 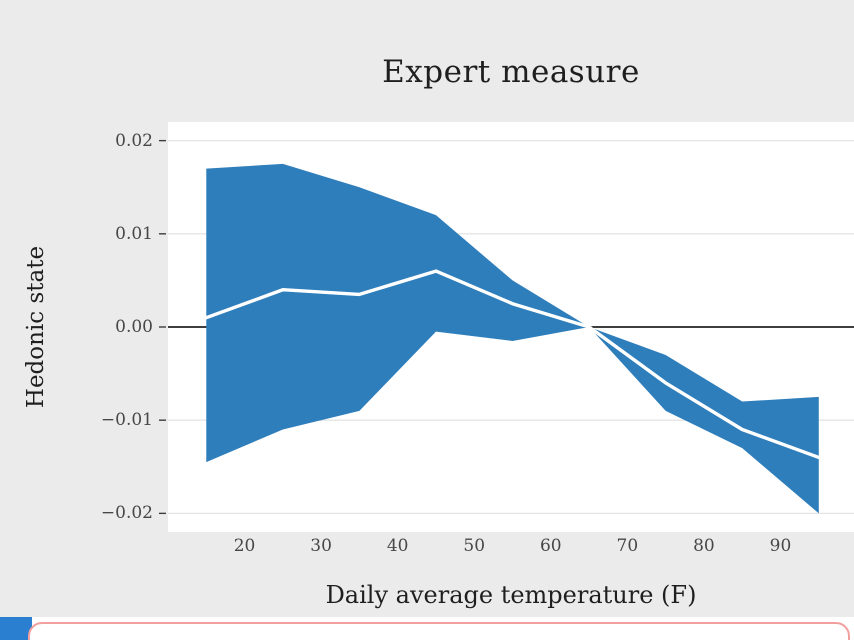 What do you see at coordinates (244, 546) in the screenshot?
I see `x-tick-label: 20` at bounding box center [244, 546].